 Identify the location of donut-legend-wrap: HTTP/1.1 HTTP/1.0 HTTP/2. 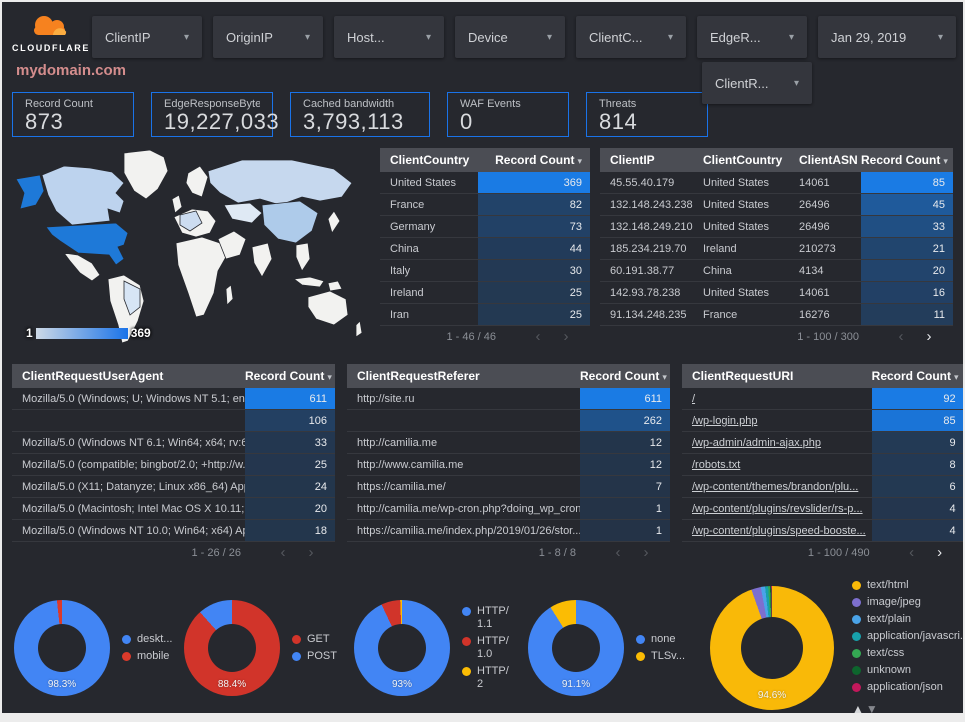
(487, 648).